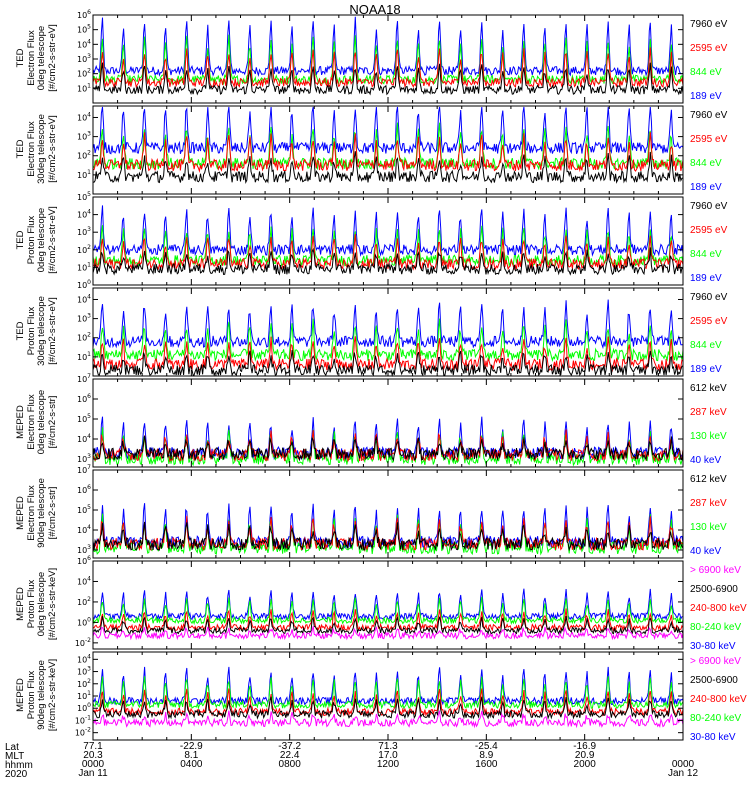 The image size is (750, 800). What do you see at coordinates (16, 774) in the screenshot?
I see `x-axis-row-label: 2020` at bounding box center [16, 774].